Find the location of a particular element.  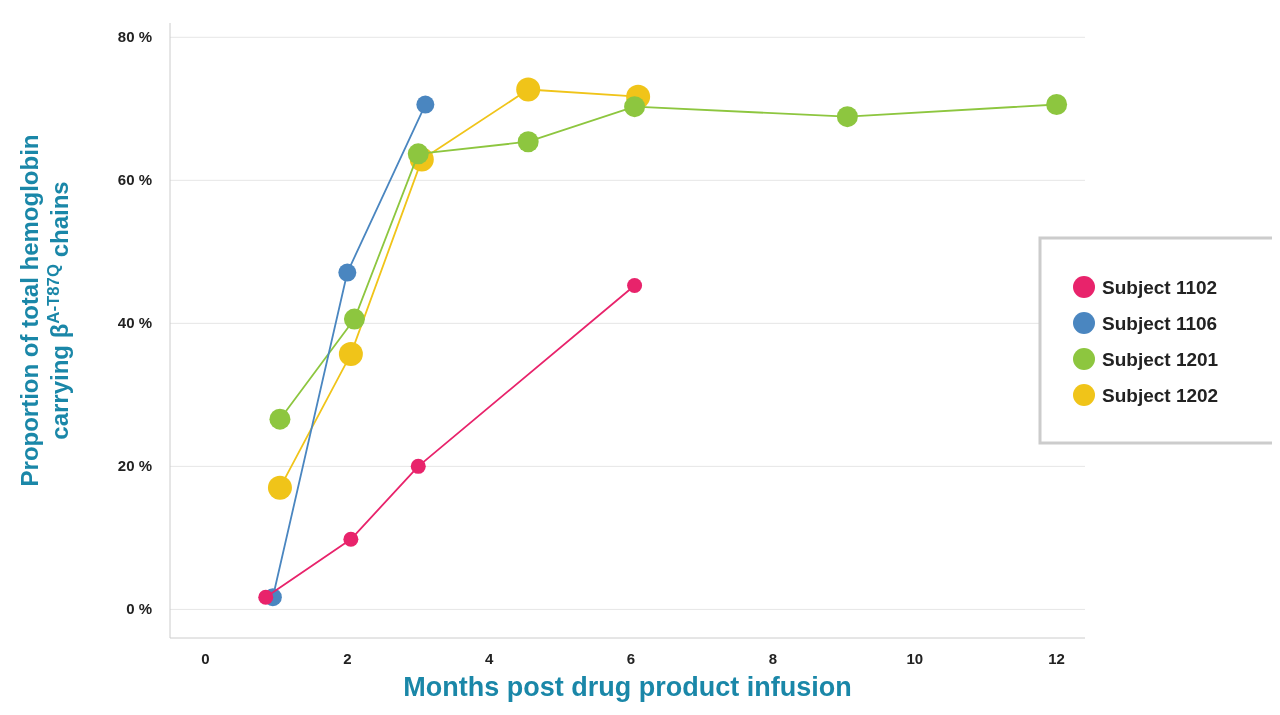

legend-label: Subject 1102 is located at coordinates (1160, 287).